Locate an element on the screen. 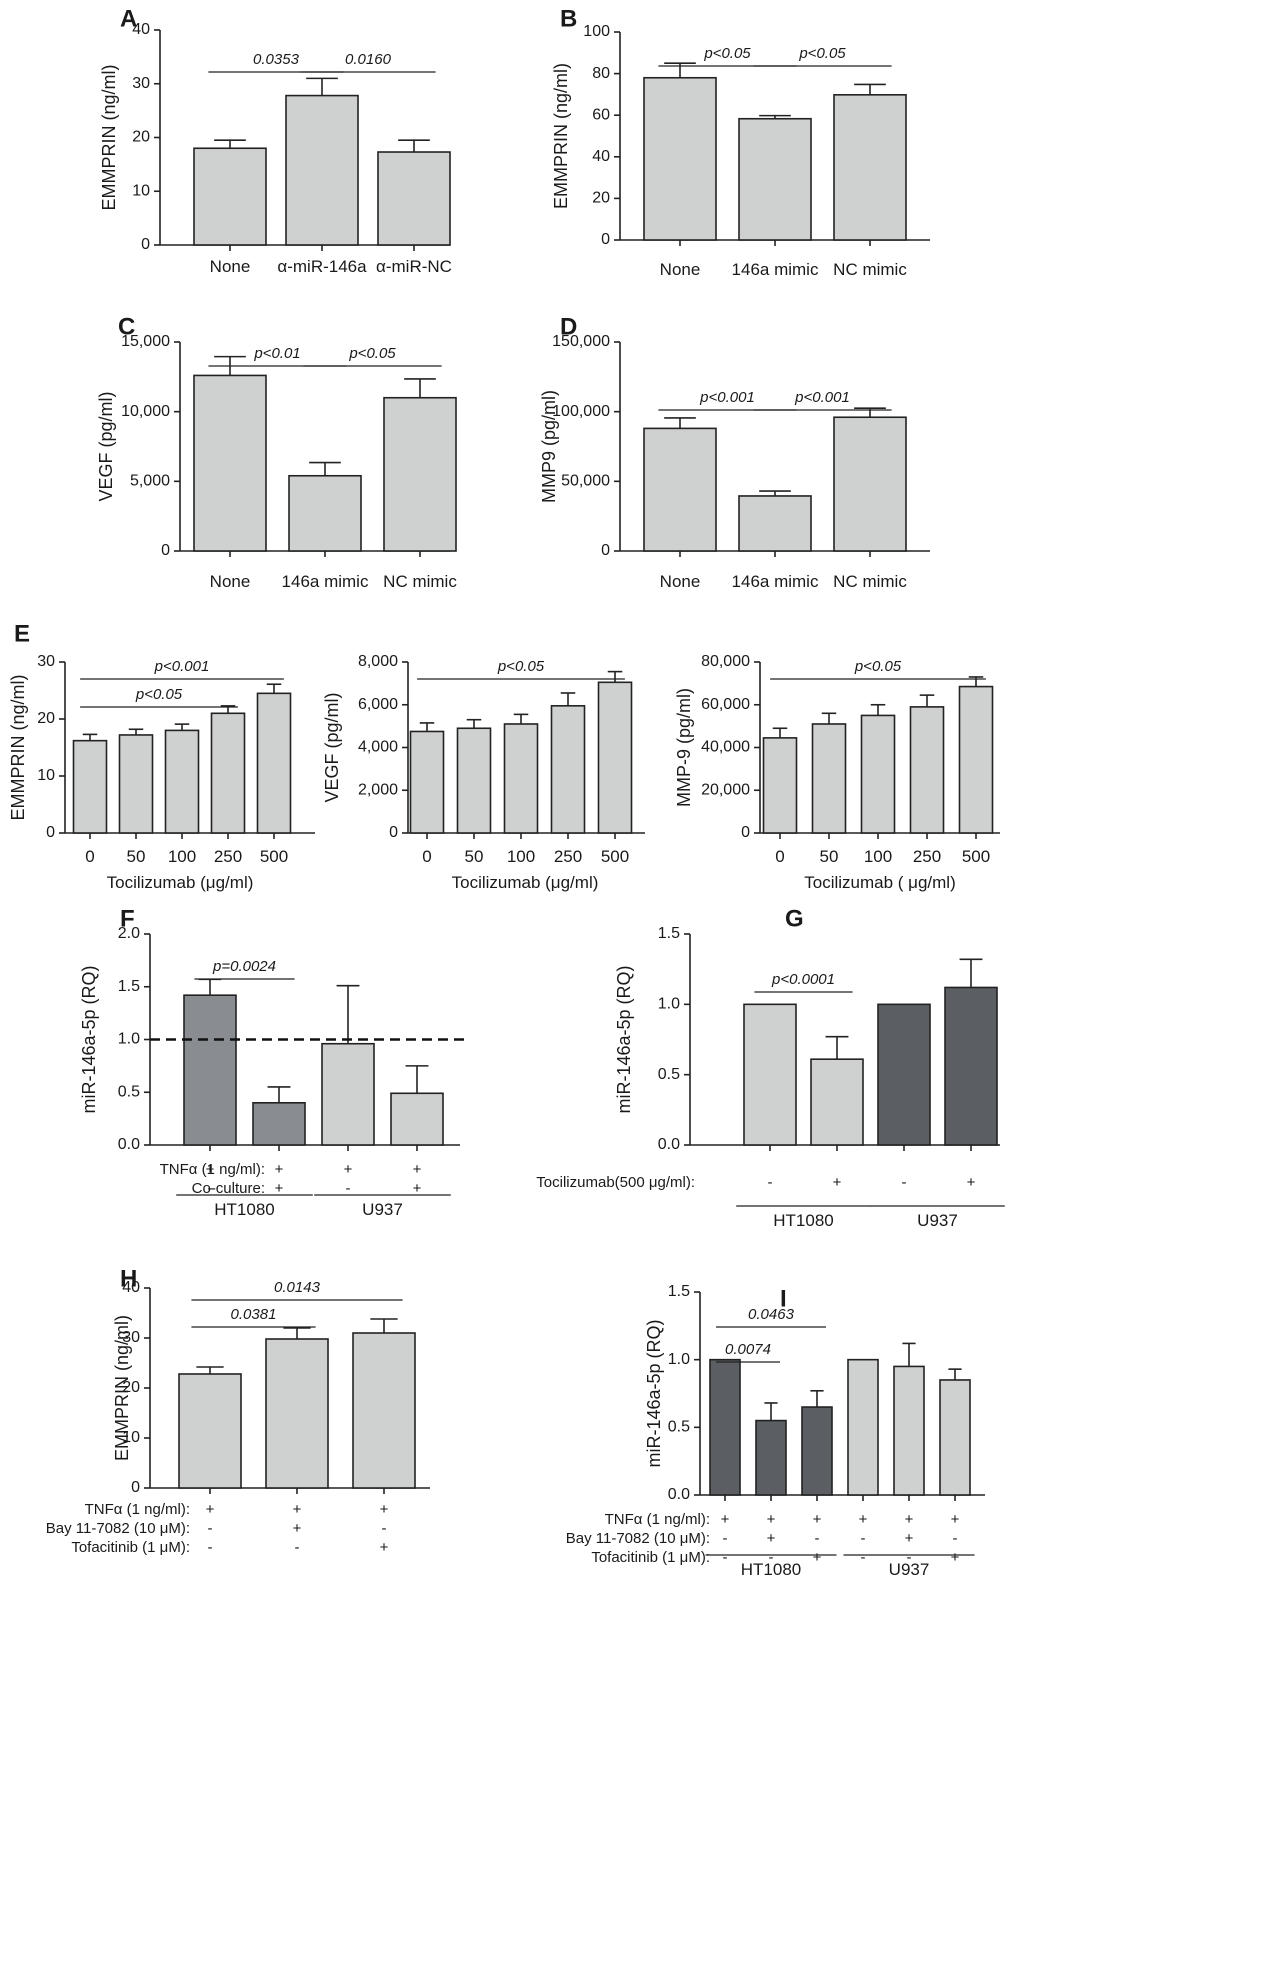 The width and height of the screenshot is (1282, 1980). y-tick-label: 10,000 is located at coordinates (145, 411).